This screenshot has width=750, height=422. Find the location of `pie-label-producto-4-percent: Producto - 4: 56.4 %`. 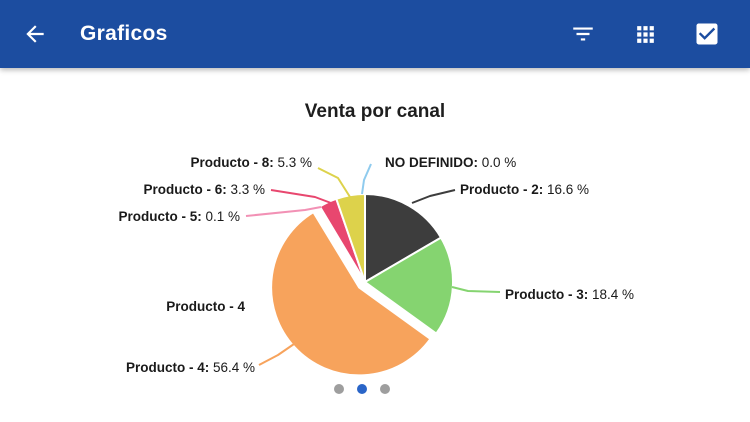

pie-label-producto-4-percent: Producto - 4: 56.4 % is located at coordinates (190, 367).